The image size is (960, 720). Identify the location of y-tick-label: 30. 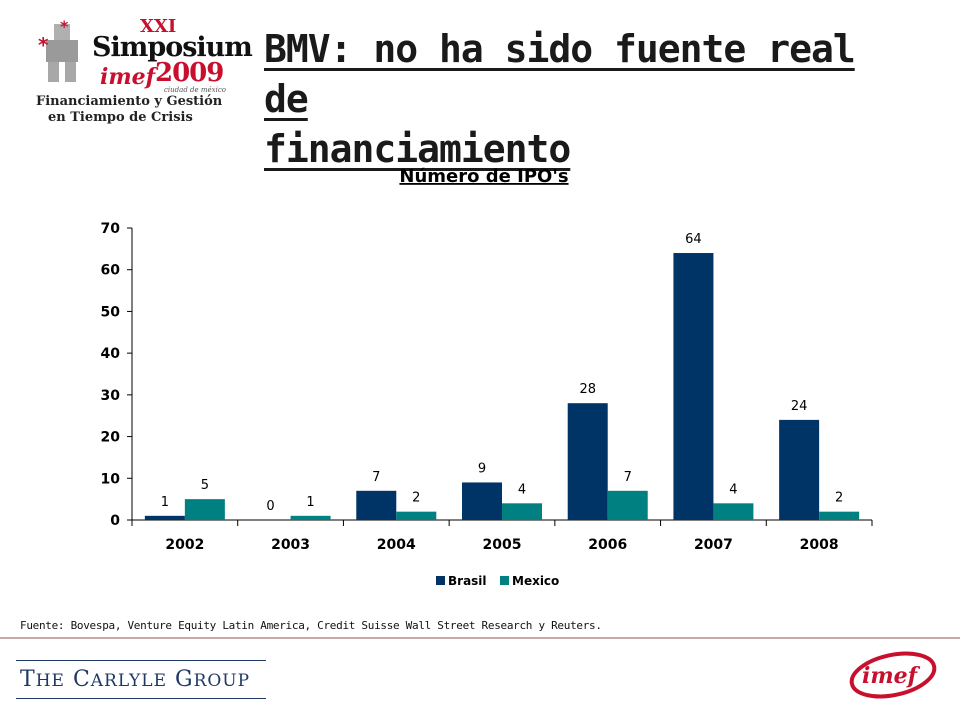
(111, 396).